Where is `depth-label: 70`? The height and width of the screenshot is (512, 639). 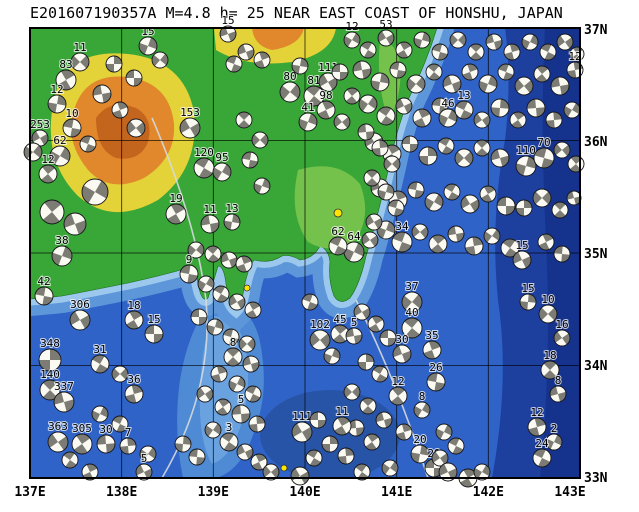
depth-label: 70 is located at coordinates (543, 142).